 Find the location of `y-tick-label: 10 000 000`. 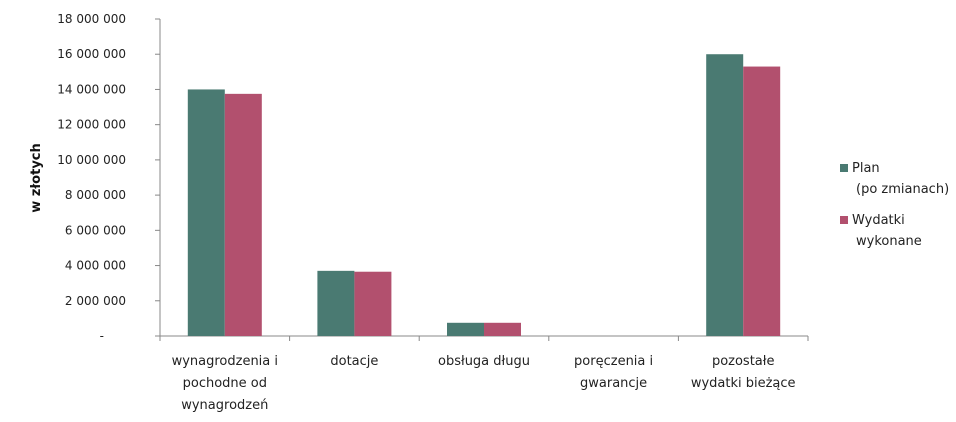

y-tick-label: 10 000 000 is located at coordinates (91, 160).